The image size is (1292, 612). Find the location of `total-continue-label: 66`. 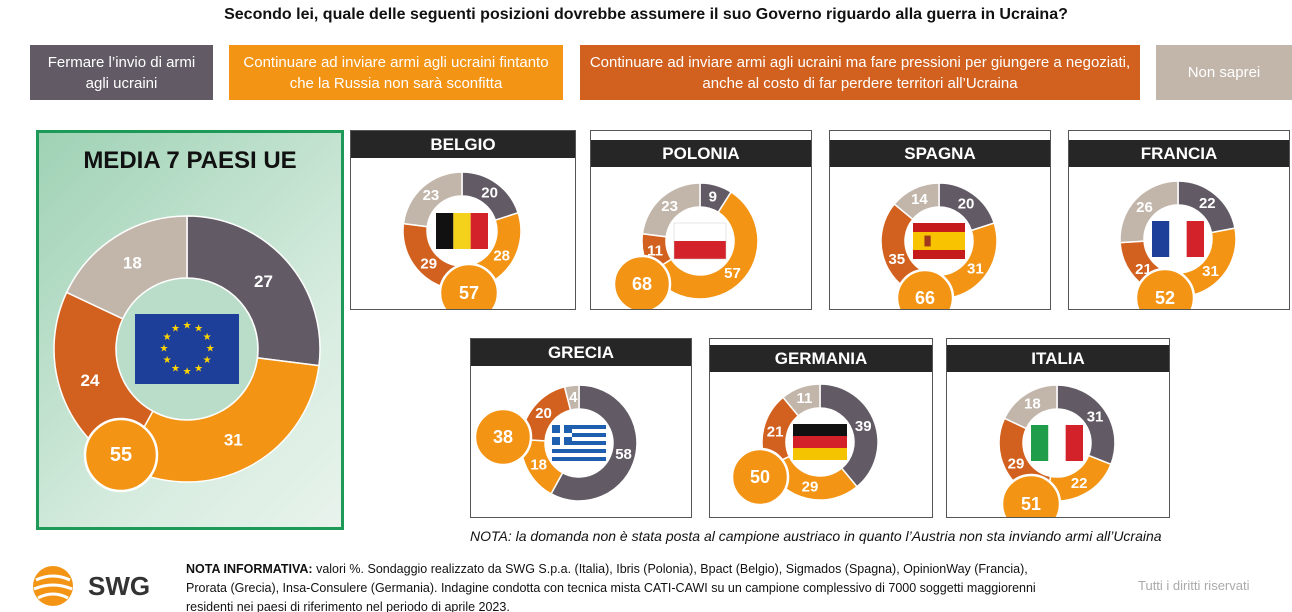

total-continue-label: 66 is located at coordinates (925, 298).